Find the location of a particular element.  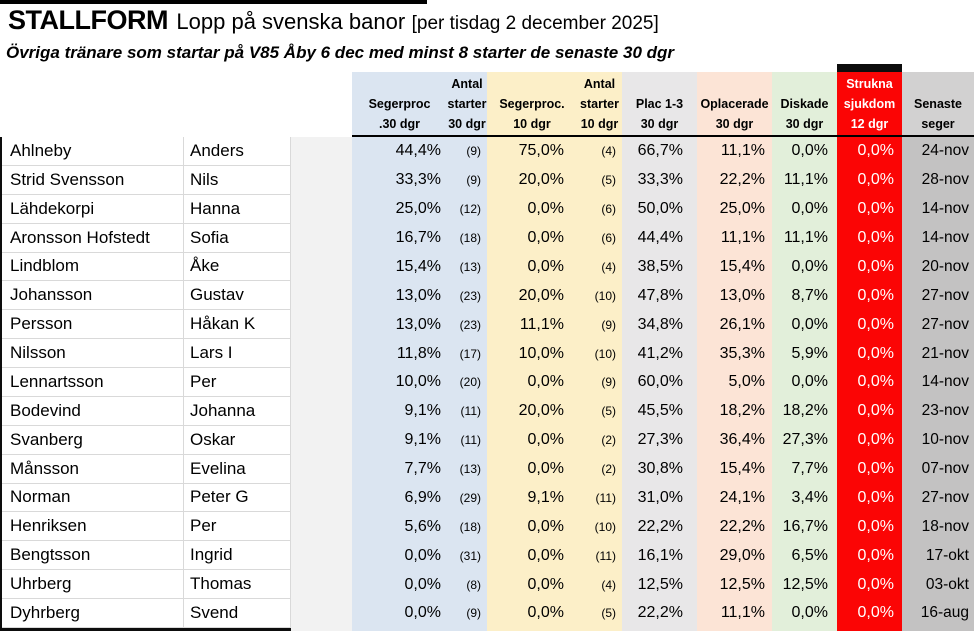

cell-plac-1-3: 34,8% is located at coordinates (660, 324).